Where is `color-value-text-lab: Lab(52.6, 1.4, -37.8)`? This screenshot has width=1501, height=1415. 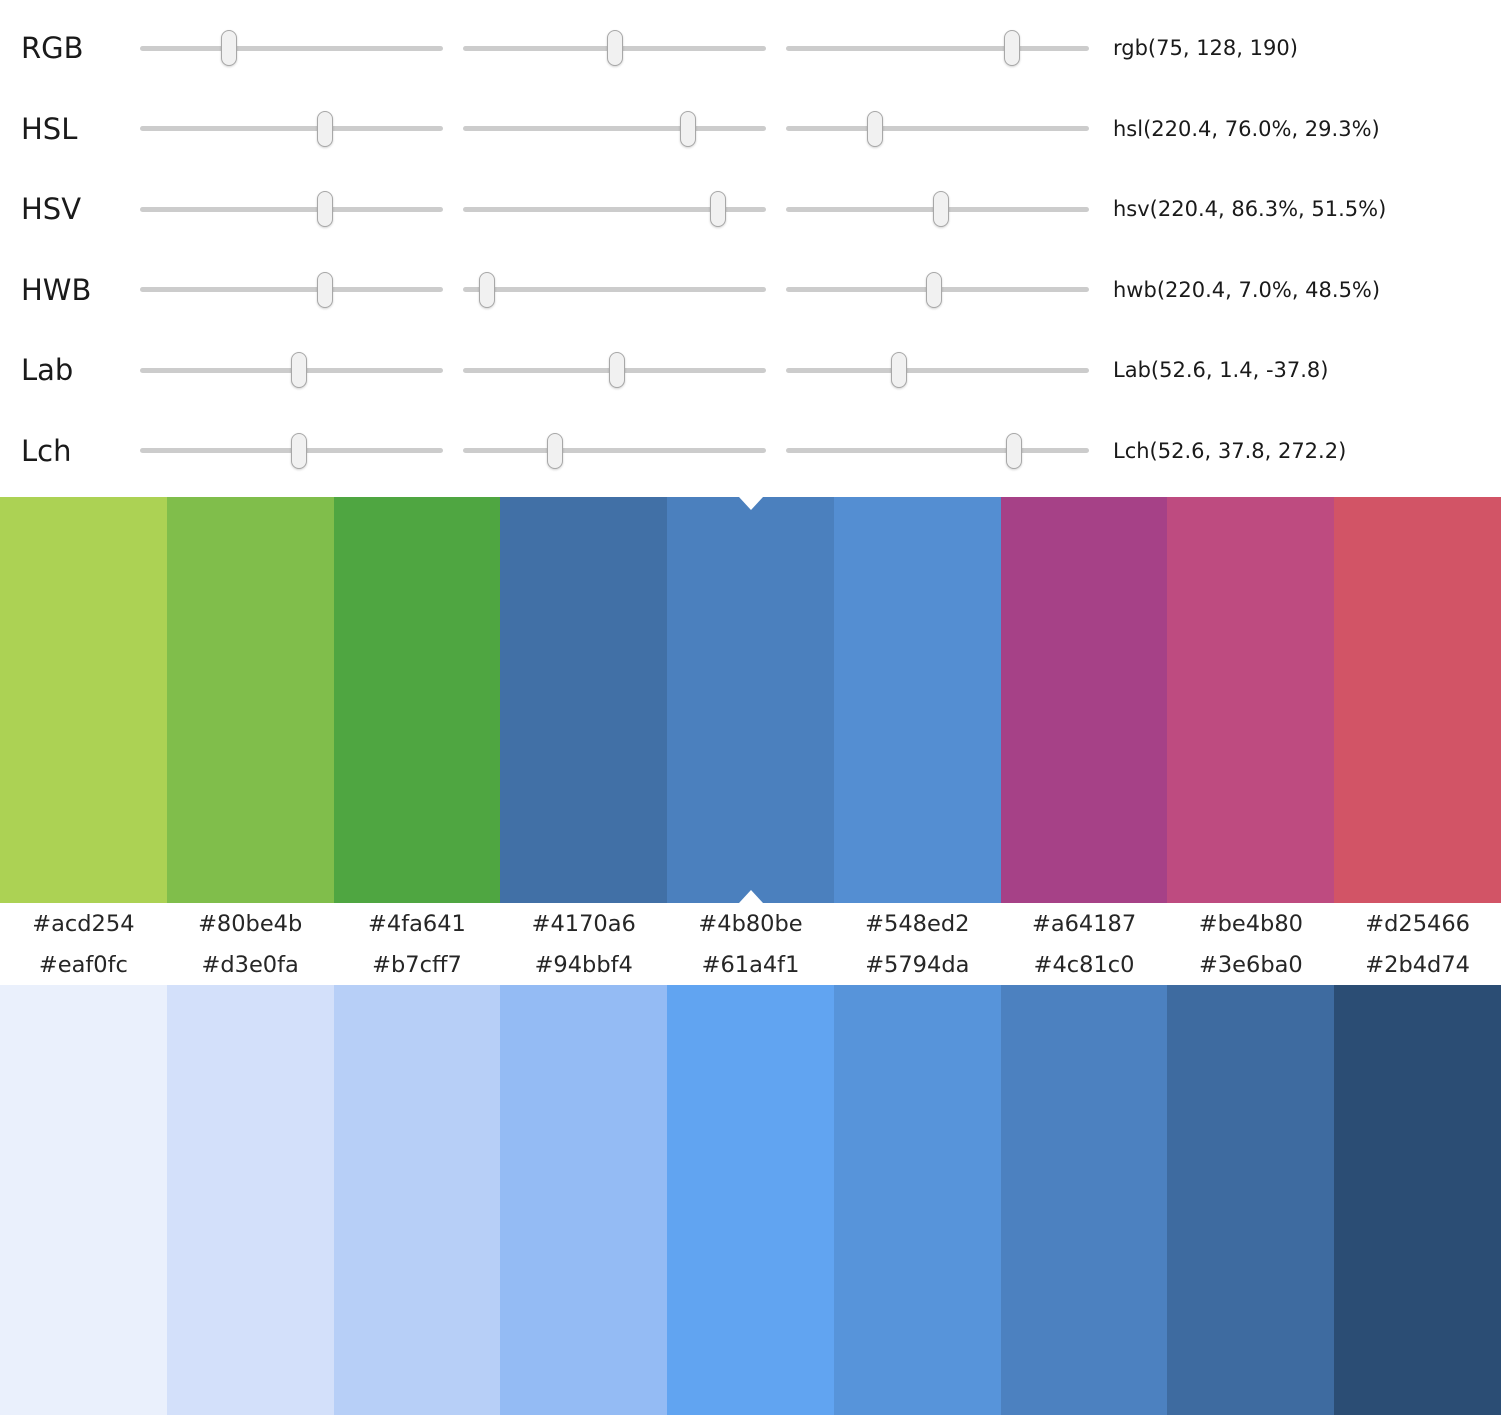 color-value-text-lab: Lab(52.6, 1.4, -37.8) is located at coordinates (1221, 370).